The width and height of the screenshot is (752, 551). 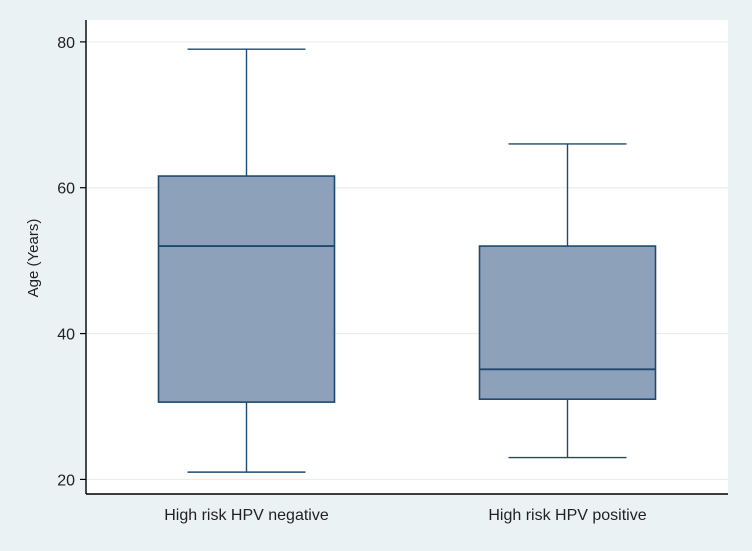 What do you see at coordinates (66, 189) in the screenshot?
I see `y-tick-label-60: 60` at bounding box center [66, 189].